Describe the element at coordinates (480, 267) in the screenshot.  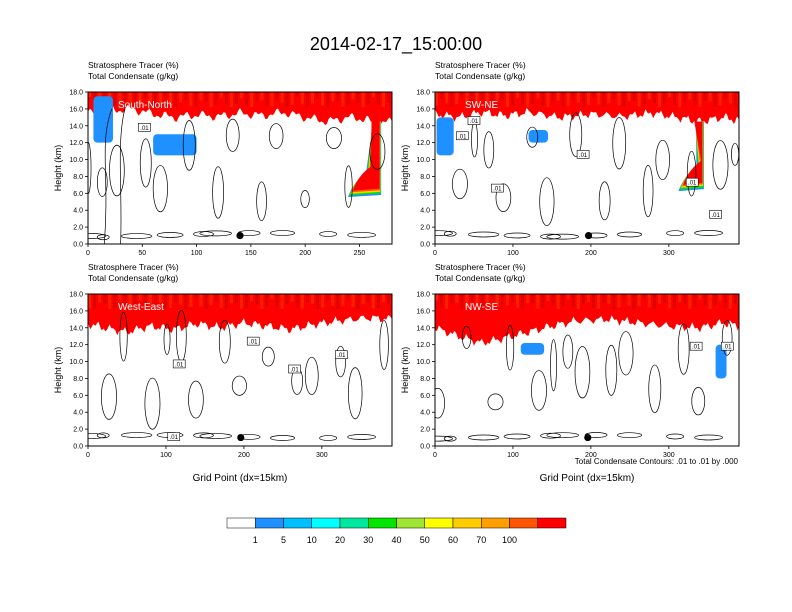
I see `panel-subtitle-tracer: Stratosphere Tracer (%)` at that location.